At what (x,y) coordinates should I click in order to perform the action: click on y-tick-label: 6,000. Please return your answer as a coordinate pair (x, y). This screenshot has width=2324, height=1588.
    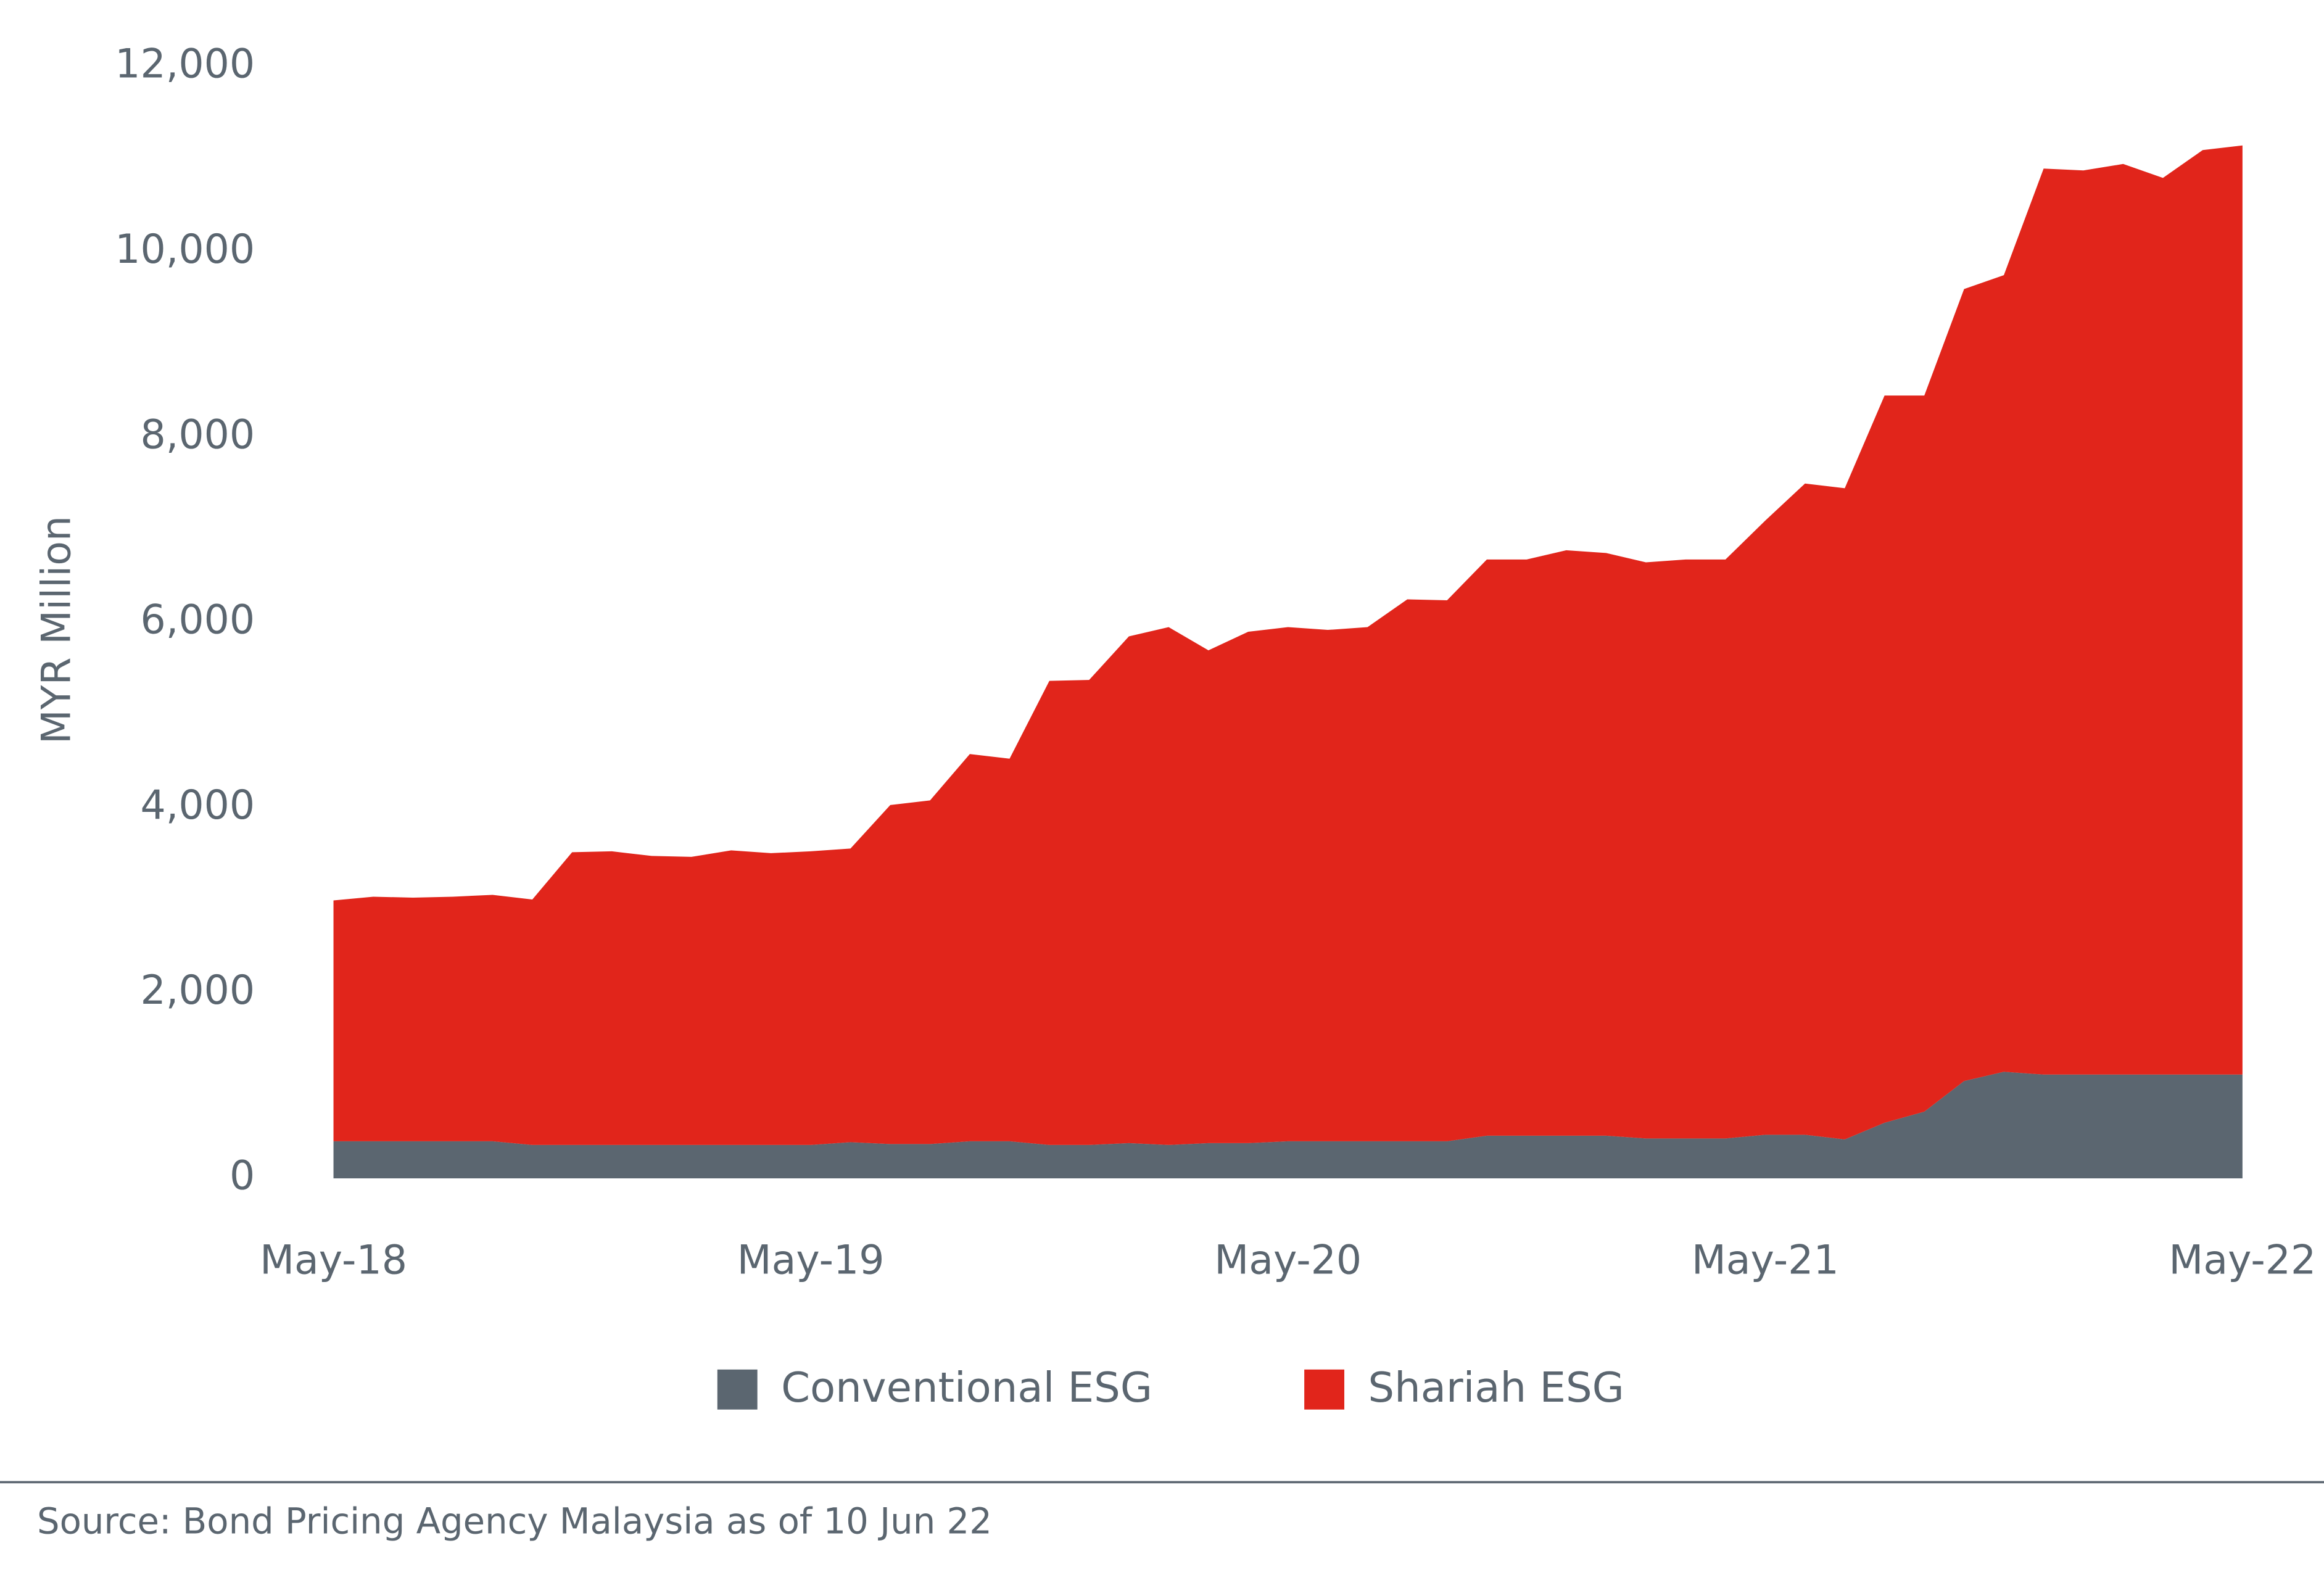
    Looking at the image, I should click on (198, 620).